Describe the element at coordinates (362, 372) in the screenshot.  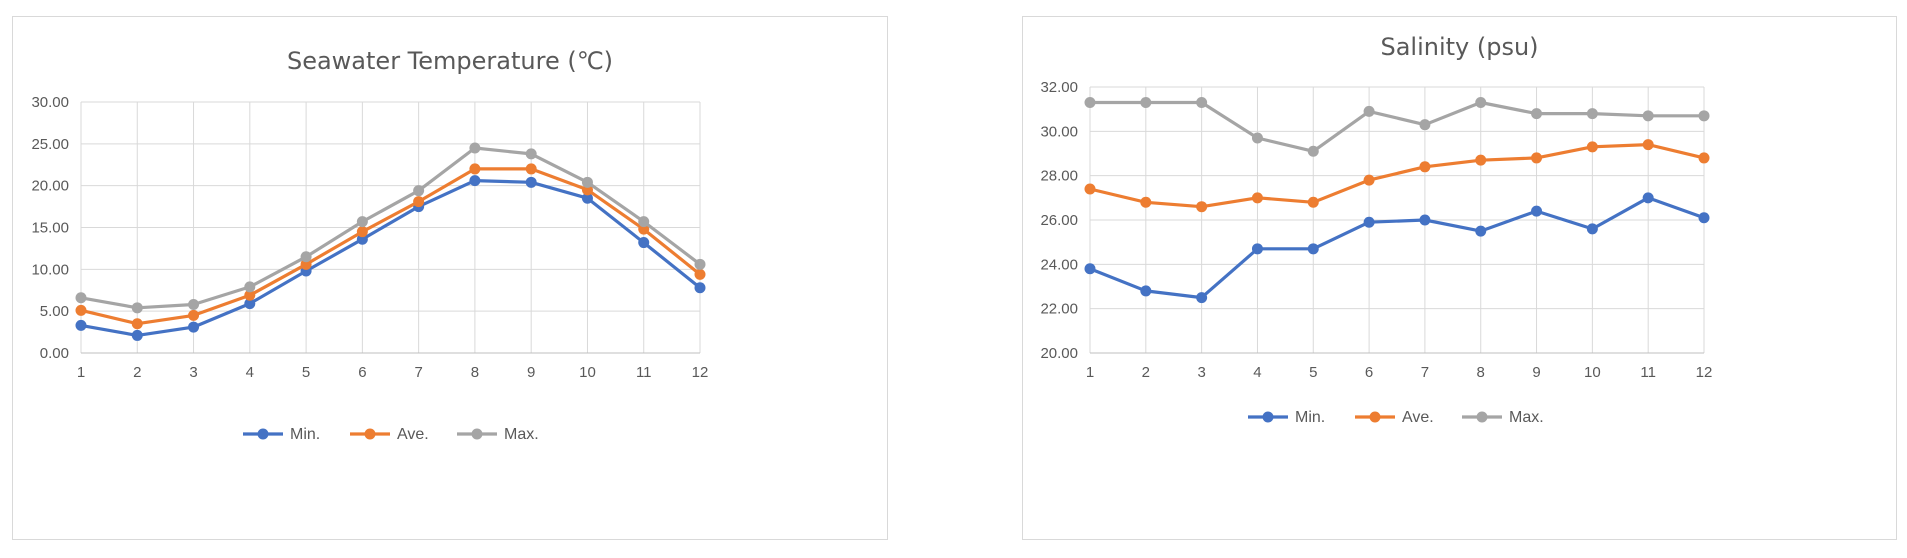
I see `temperature-x-tick-label: 6` at that location.